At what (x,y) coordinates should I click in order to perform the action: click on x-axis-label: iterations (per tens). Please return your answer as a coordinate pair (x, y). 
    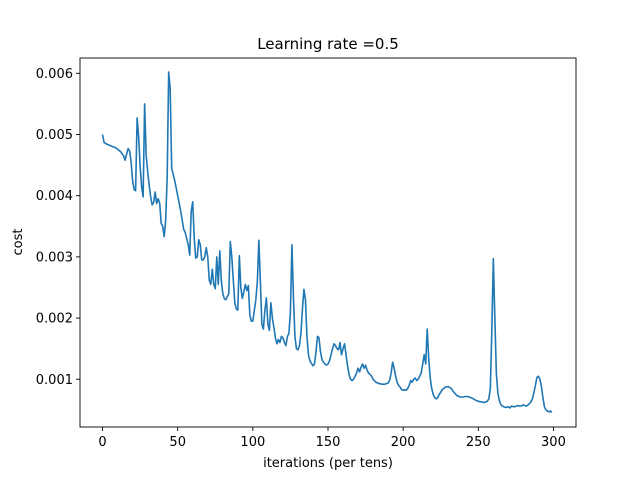
    Looking at the image, I should click on (328, 463).